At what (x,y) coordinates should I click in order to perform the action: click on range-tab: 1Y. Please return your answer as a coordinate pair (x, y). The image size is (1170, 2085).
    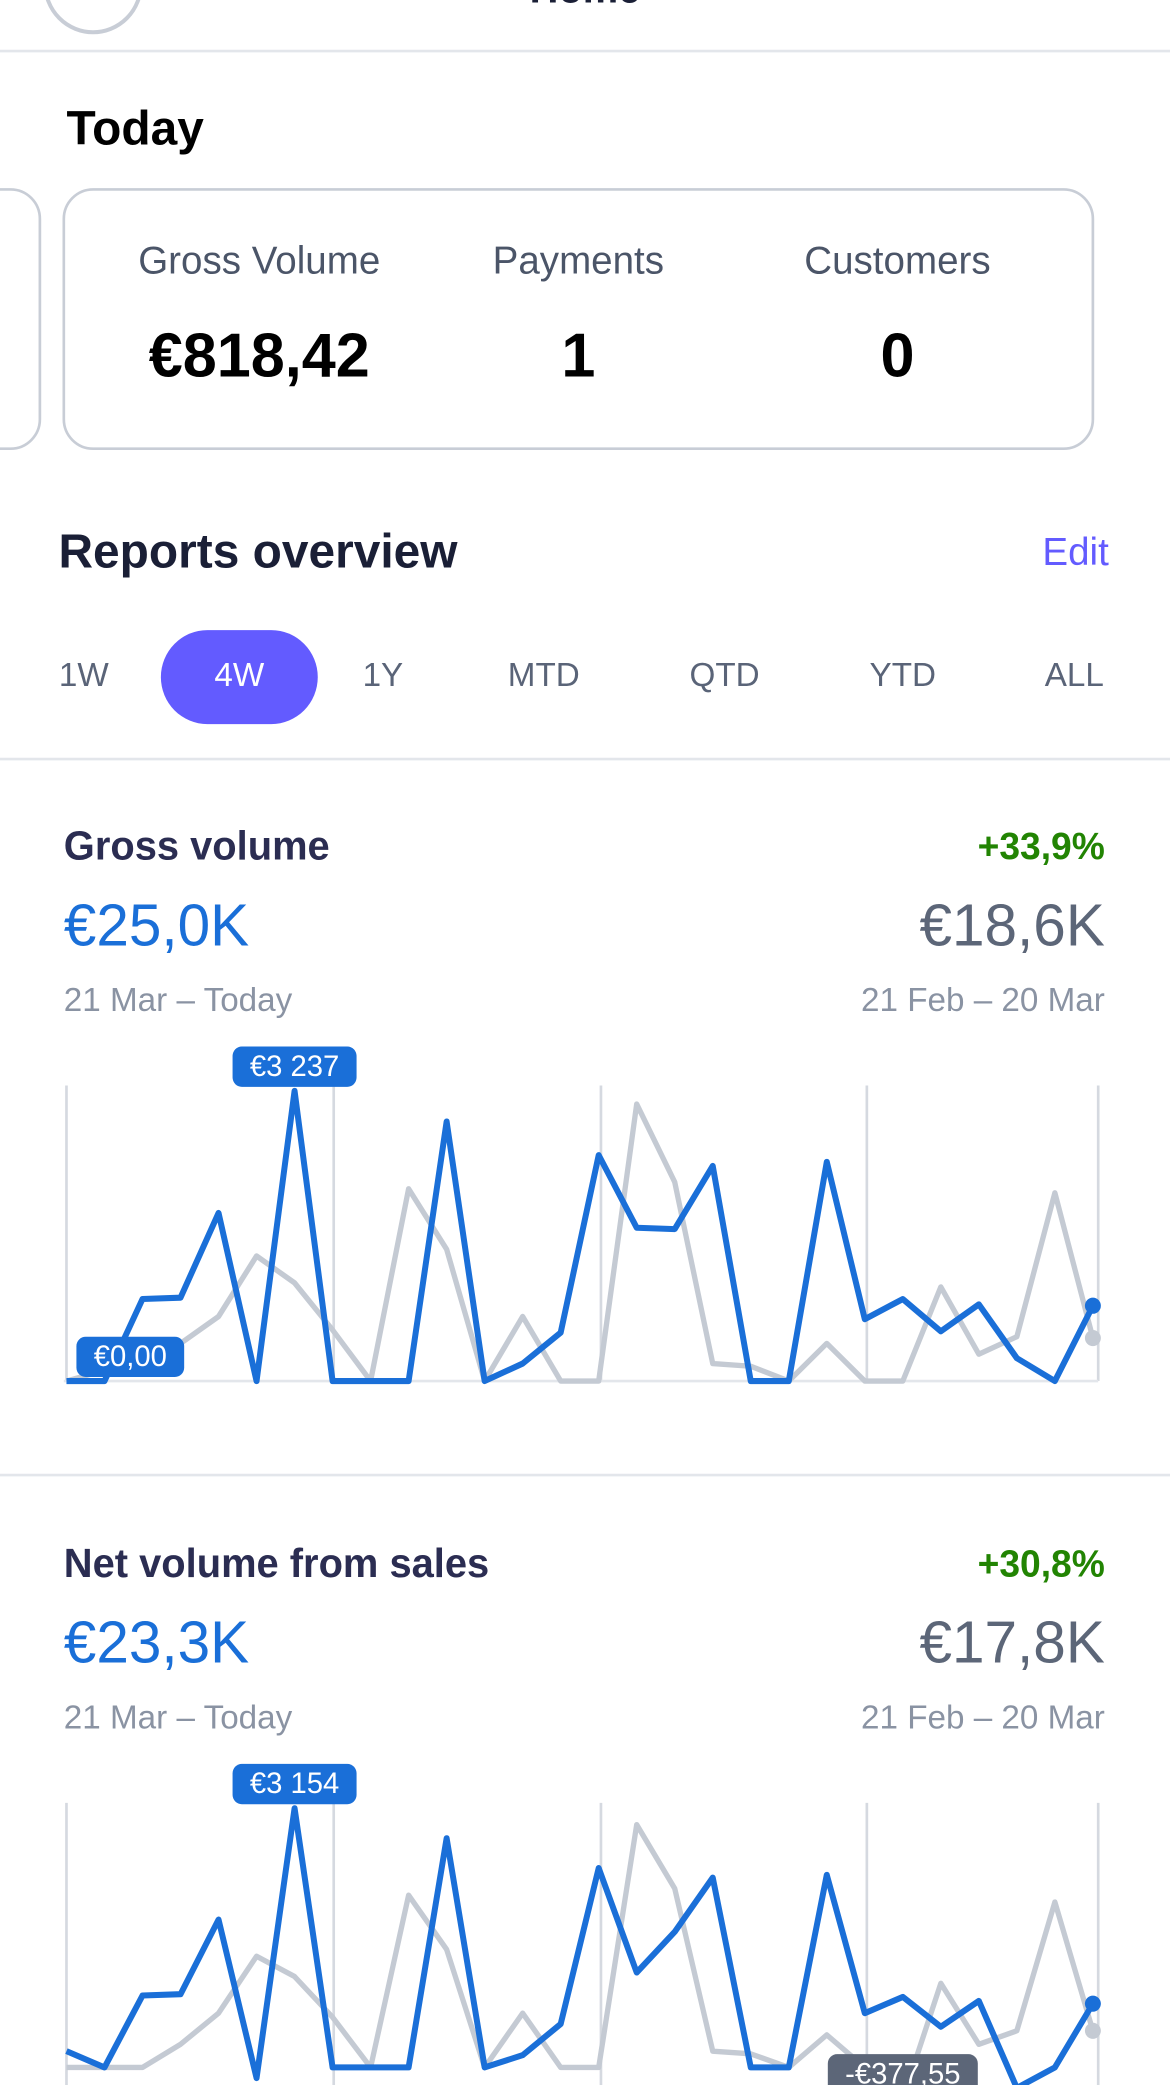
    Looking at the image, I should click on (383, 675).